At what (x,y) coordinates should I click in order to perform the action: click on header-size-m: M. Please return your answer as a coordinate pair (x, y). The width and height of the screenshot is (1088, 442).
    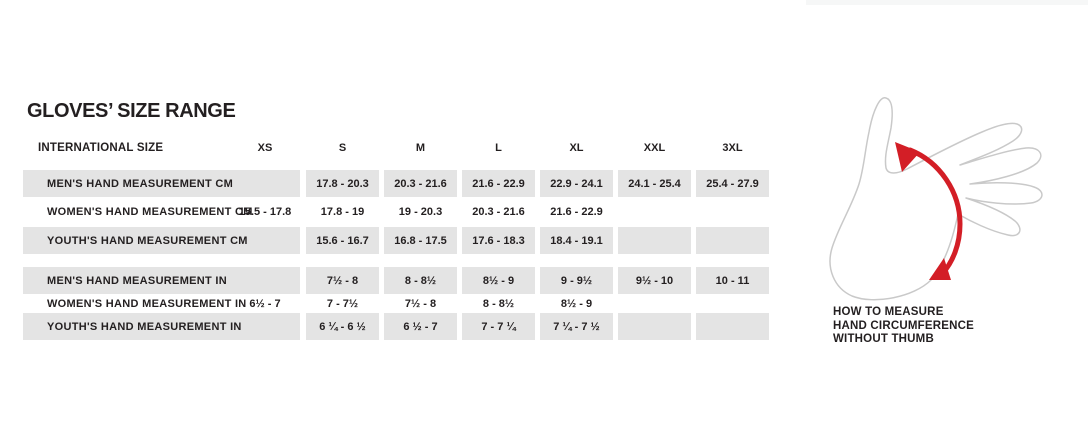
    Looking at the image, I should click on (420, 148).